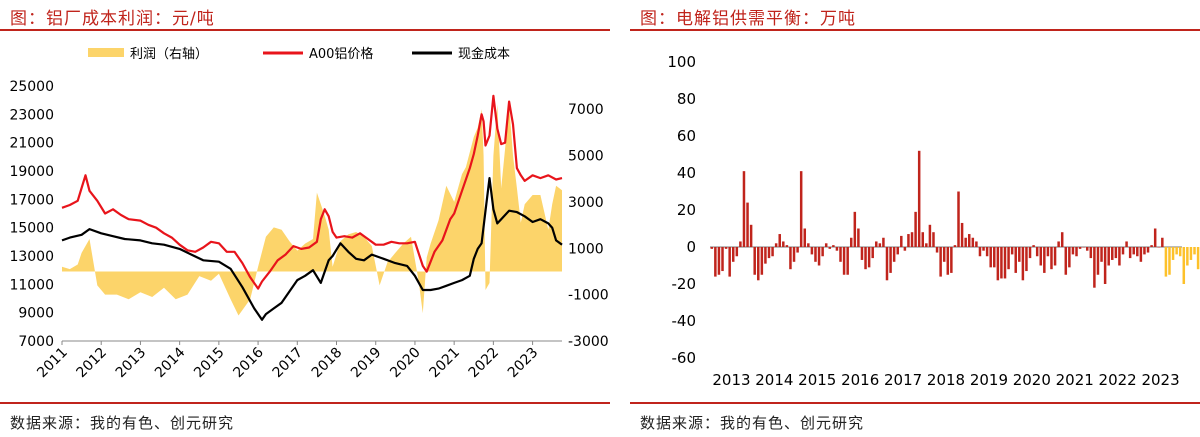  I want to click on y-tick-label: 60, so click(686, 136).